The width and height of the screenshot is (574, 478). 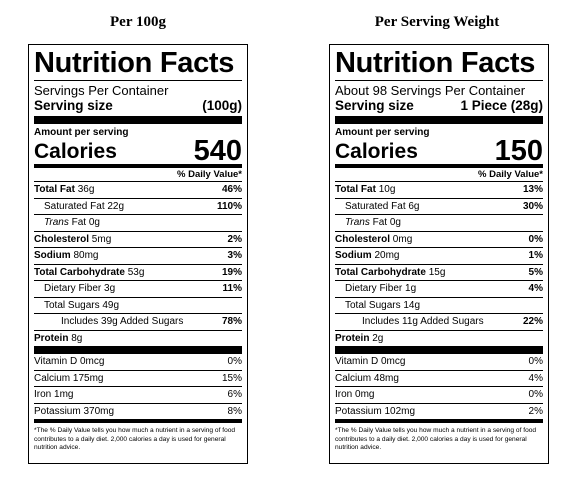 I want to click on nutrient-dv: 5%, so click(x=535, y=272).